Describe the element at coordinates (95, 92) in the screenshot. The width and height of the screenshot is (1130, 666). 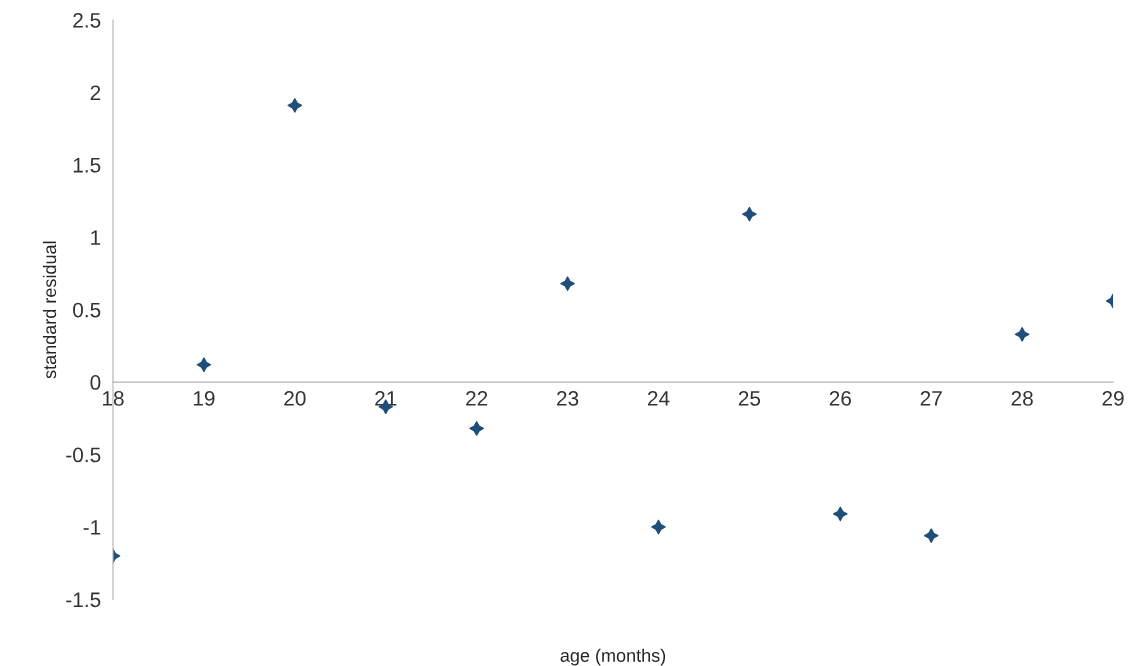
I see `y-tick-label: 2` at that location.